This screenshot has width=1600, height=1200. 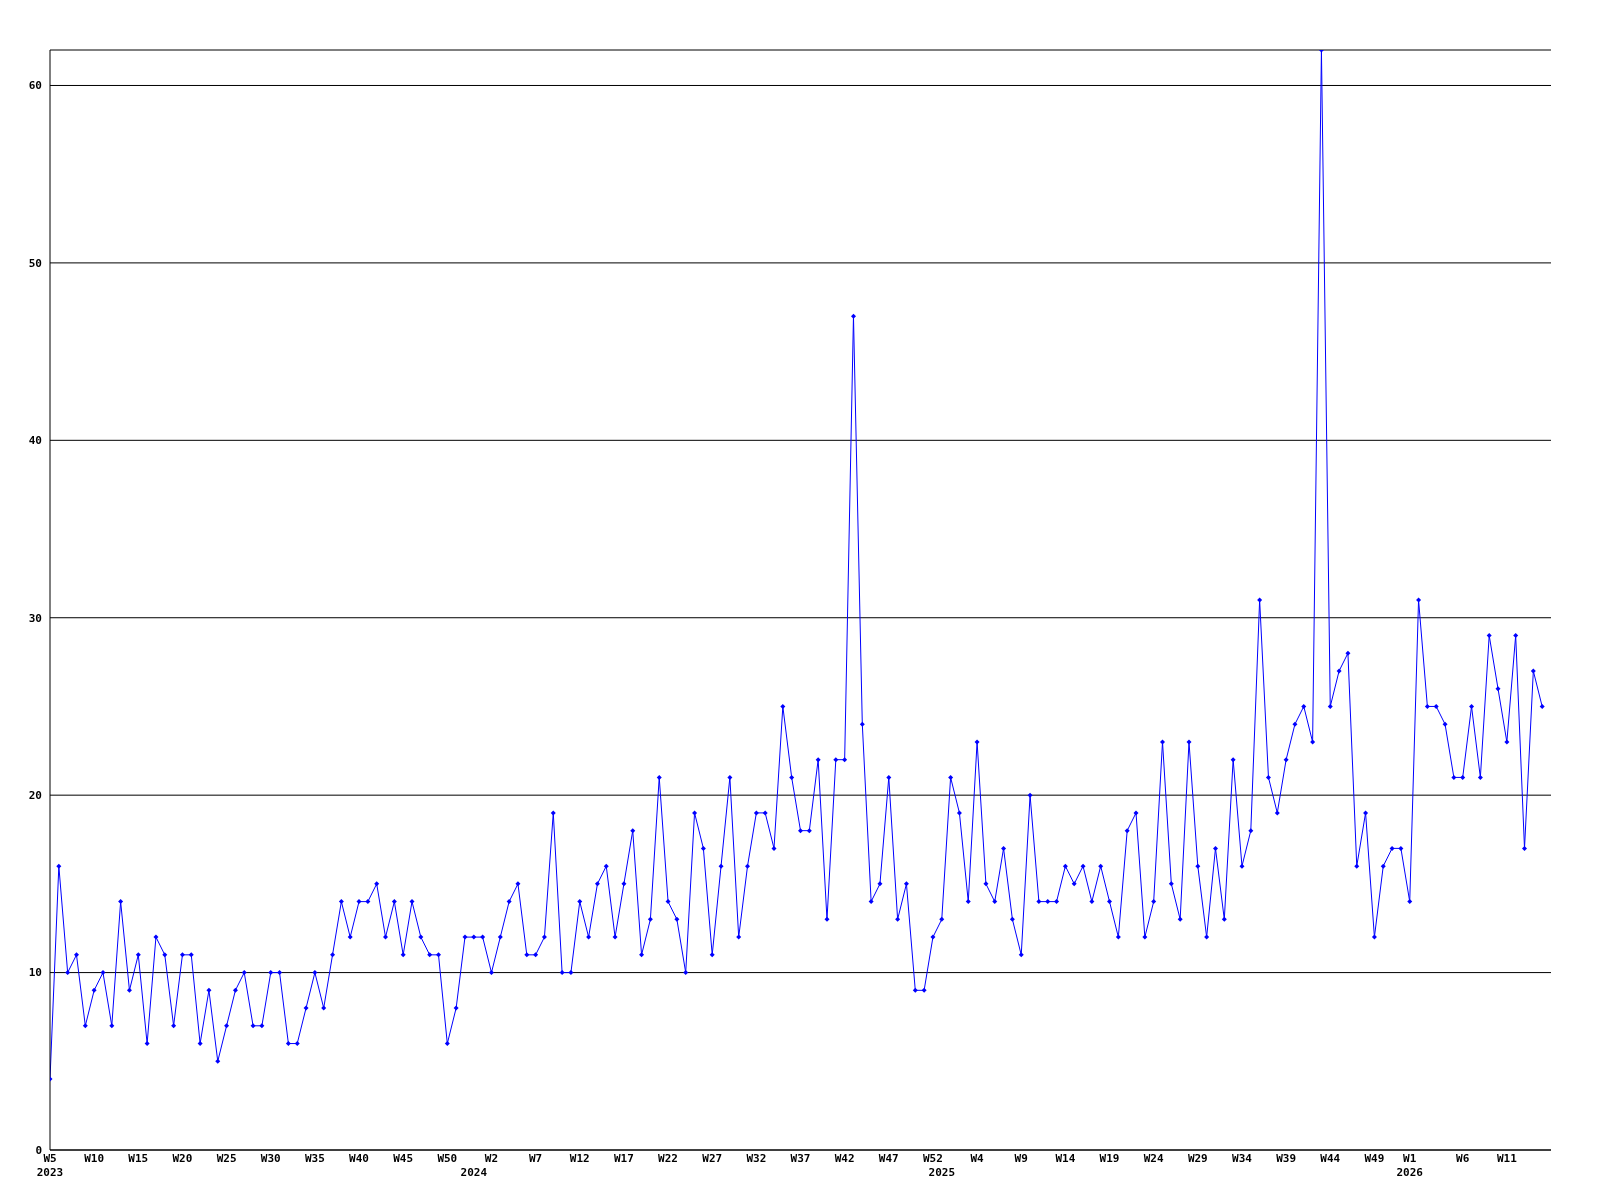 What do you see at coordinates (800, 1158) in the screenshot?
I see `x-tick-label: W37` at bounding box center [800, 1158].